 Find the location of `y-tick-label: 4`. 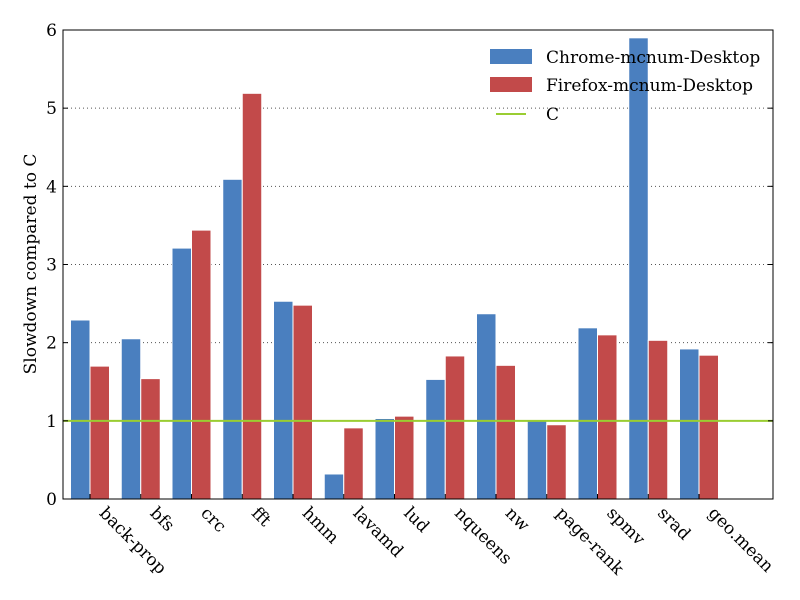

y-tick-label: 4 is located at coordinates (51, 187).